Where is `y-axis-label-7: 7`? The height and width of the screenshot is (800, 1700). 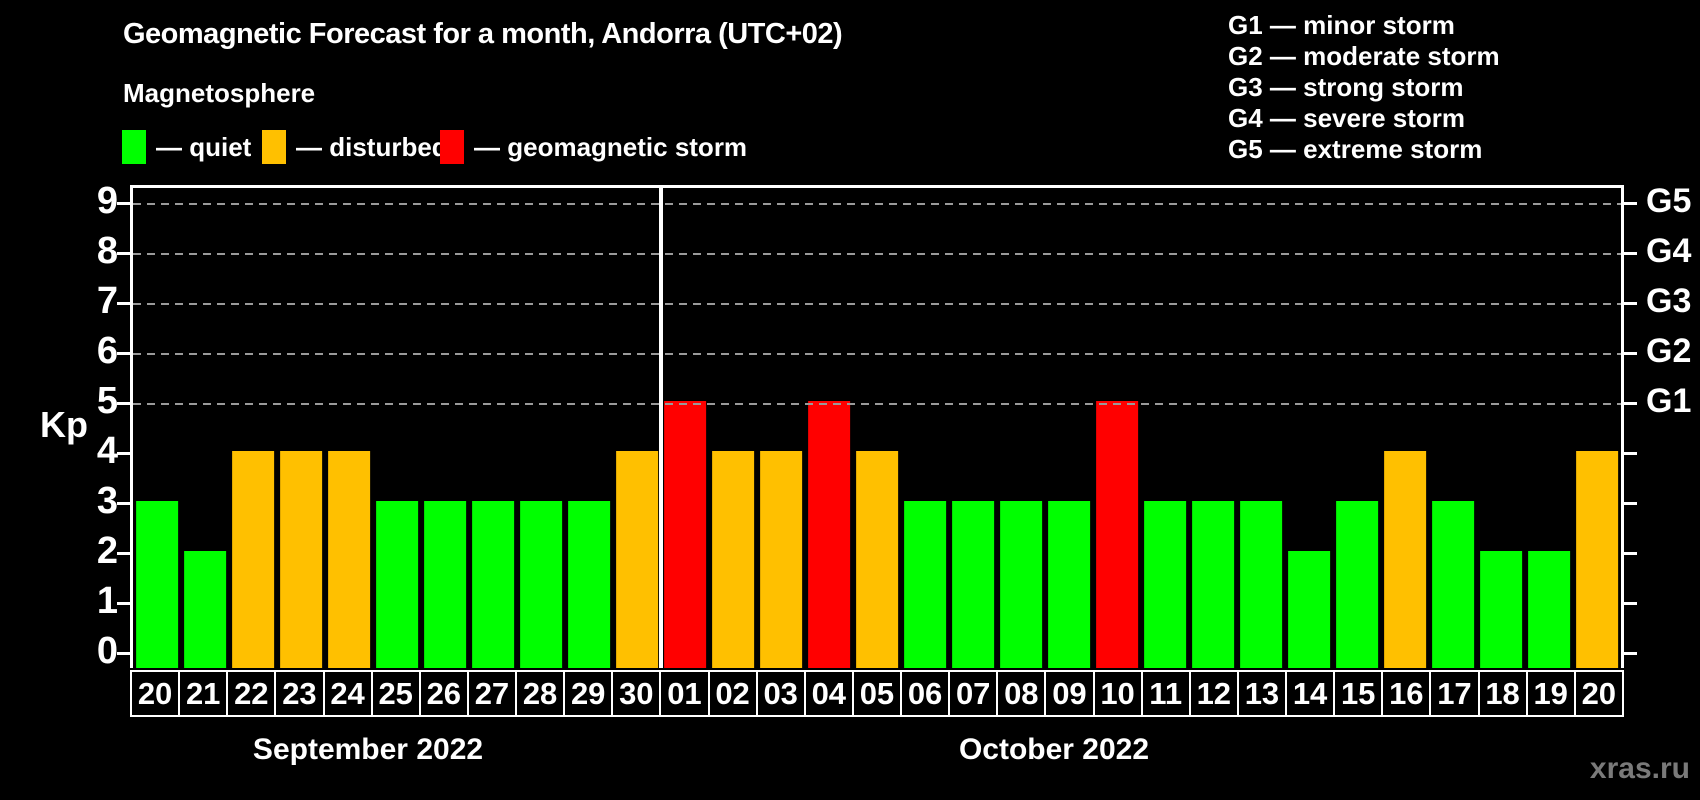
y-axis-label-7: 7 is located at coordinates (107, 301).